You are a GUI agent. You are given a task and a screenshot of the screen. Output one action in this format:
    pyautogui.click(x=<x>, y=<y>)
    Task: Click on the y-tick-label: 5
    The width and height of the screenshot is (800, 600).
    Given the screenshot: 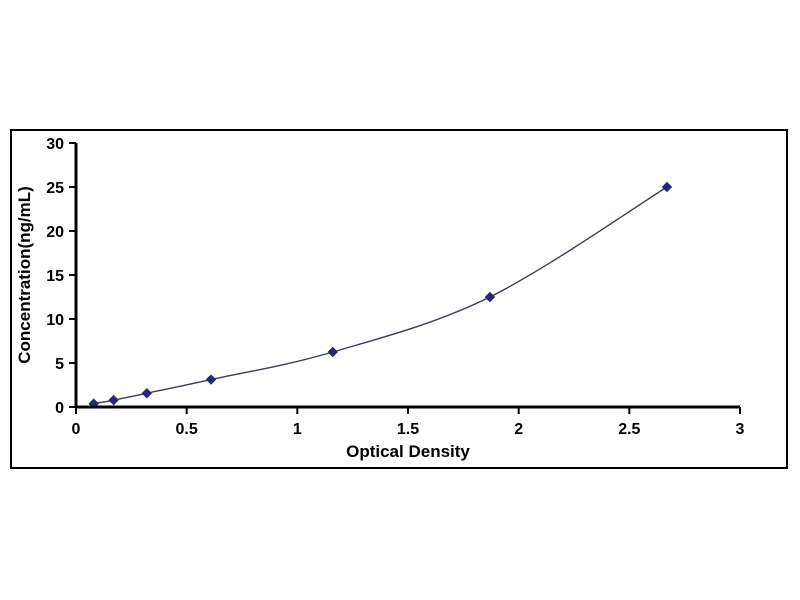 What is the action you would take?
    pyautogui.click(x=59, y=364)
    